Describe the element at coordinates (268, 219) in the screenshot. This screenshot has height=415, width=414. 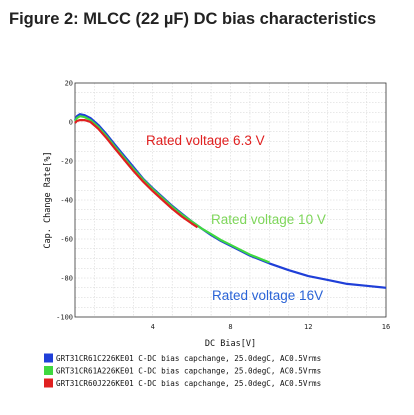
I see `annotation-label: Rated voltage 10 V` at that location.